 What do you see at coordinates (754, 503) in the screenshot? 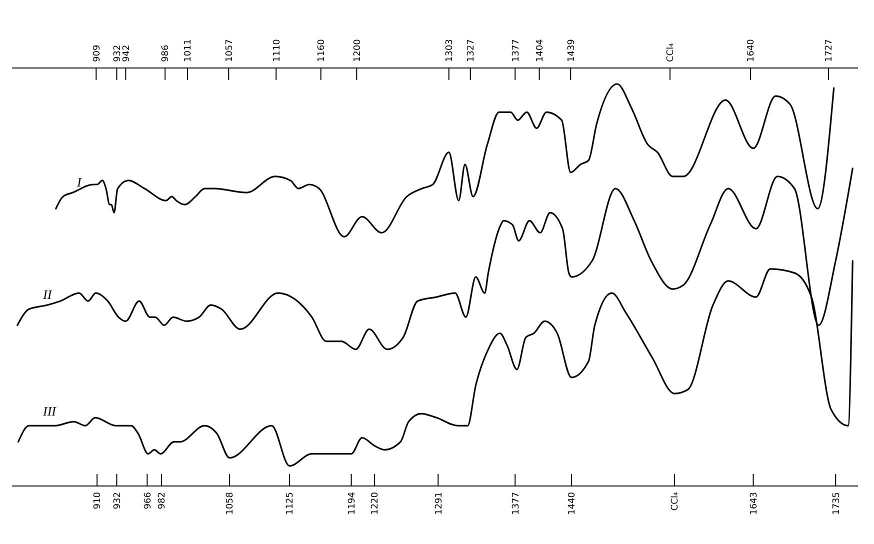
I see `x-tick-label: 1643` at bounding box center [754, 503].